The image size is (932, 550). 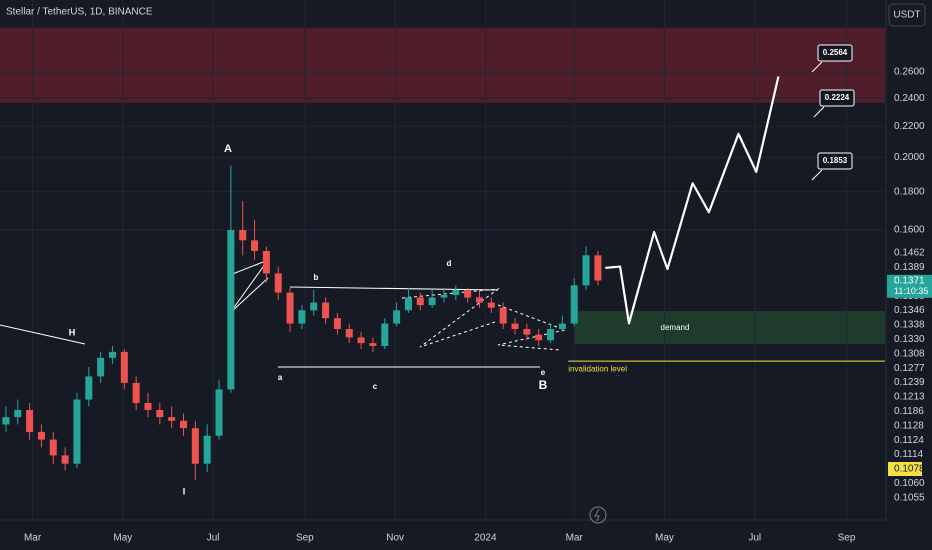 What do you see at coordinates (450, 318) in the screenshot?
I see `dashed-wedge` at bounding box center [450, 318].